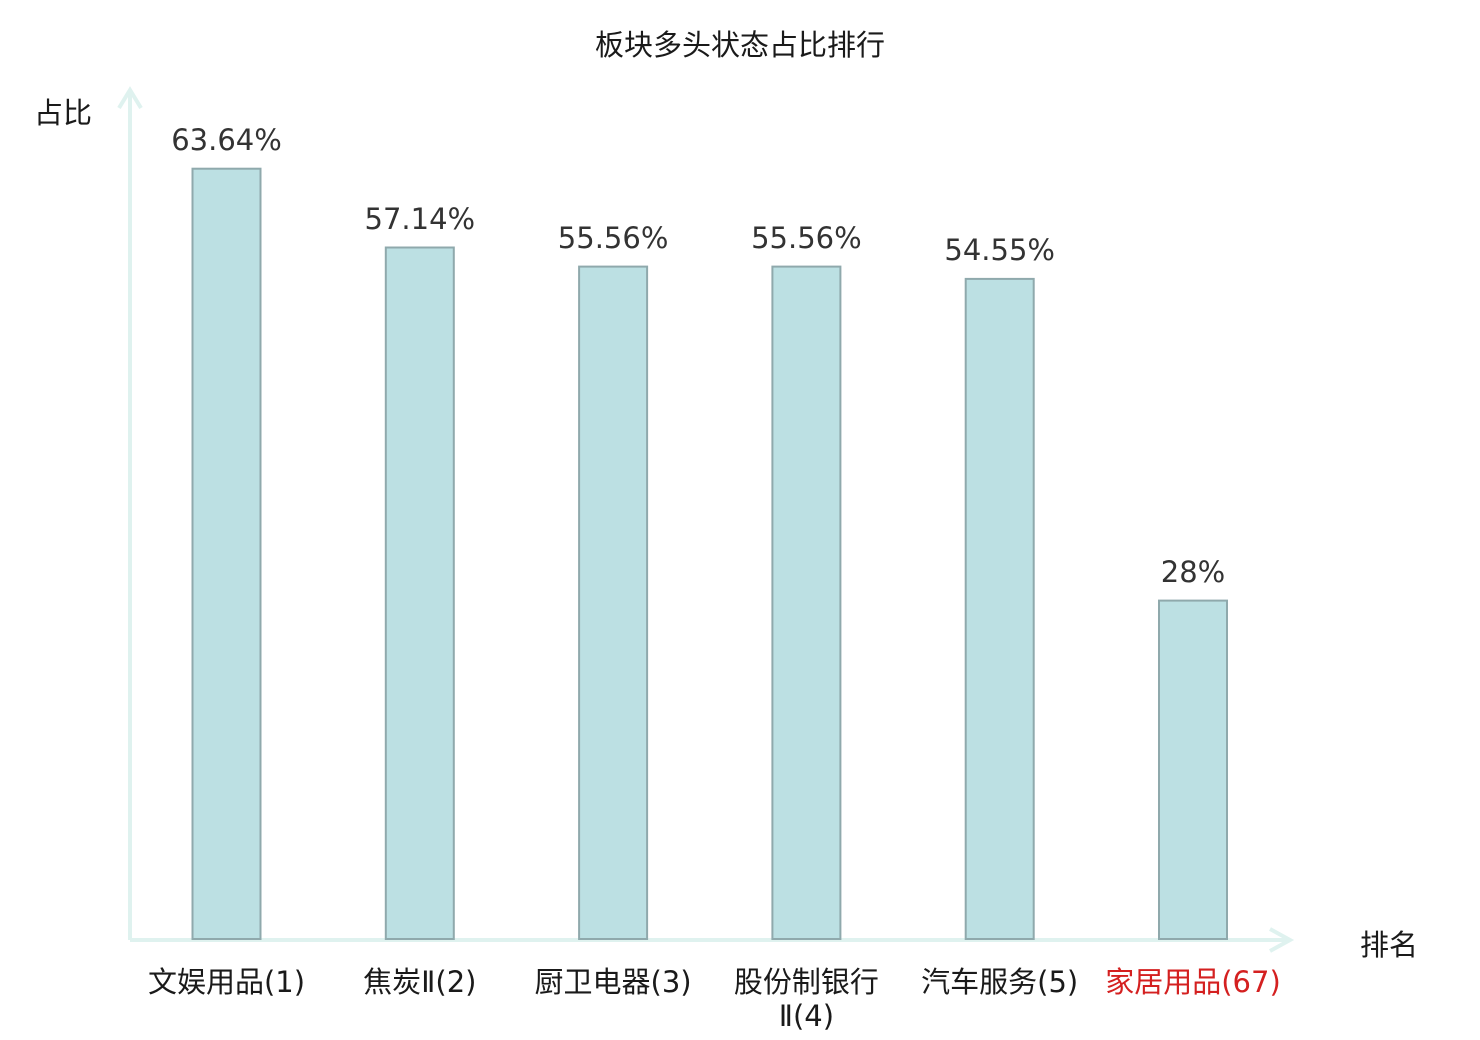  I want to click on bar-value-label: 54.55%, so click(999, 249).